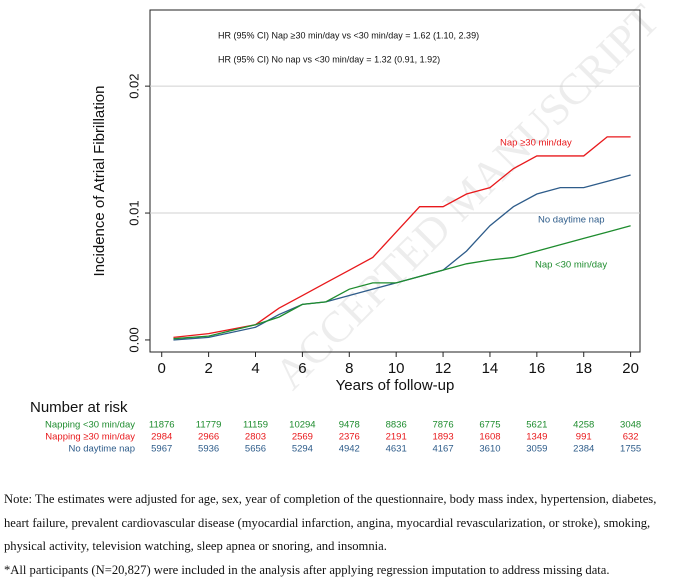  What do you see at coordinates (101, 449) in the screenshot?
I see `risk-row-label: No daytime nap` at bounding box center [101, 449].